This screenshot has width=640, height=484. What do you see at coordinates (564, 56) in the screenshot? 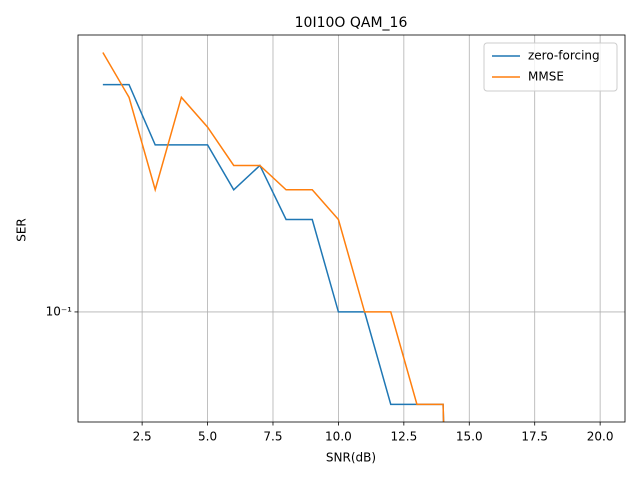
I see `legend-label: zero-forcing` at bounding box center [564, 56].